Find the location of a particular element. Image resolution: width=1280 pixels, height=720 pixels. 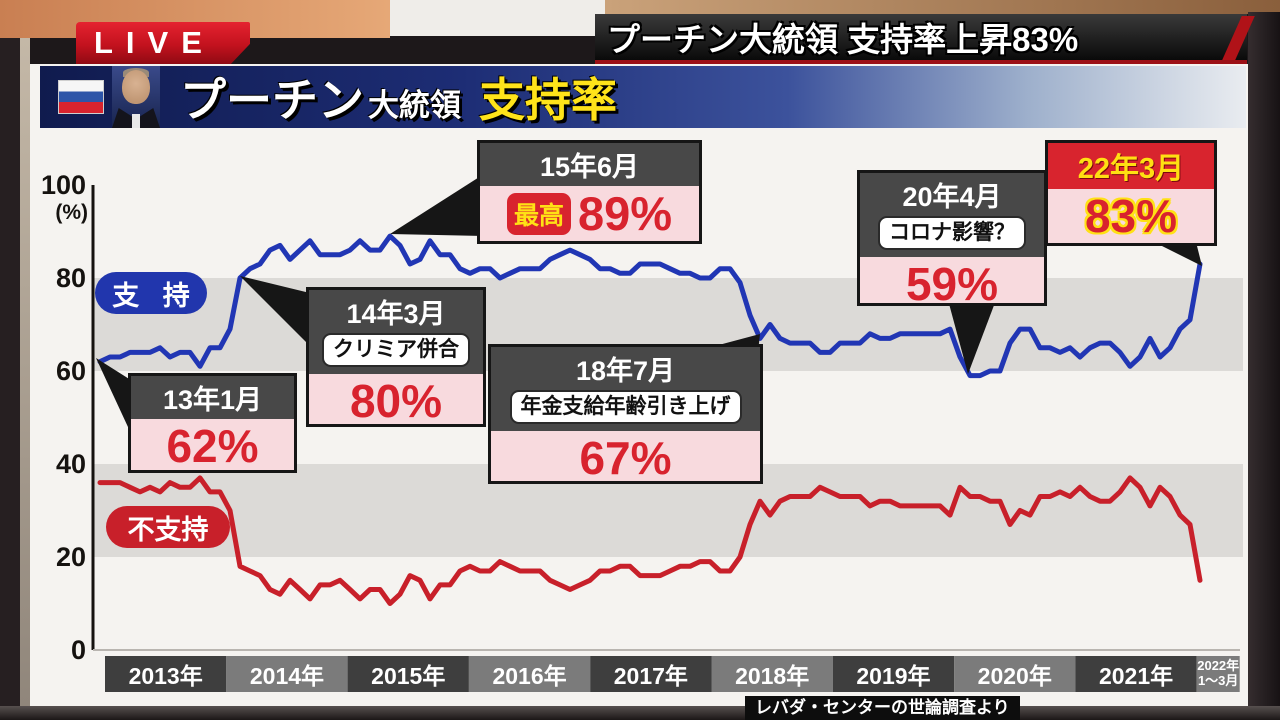

putin-photo is located at coordinates (136, 97).